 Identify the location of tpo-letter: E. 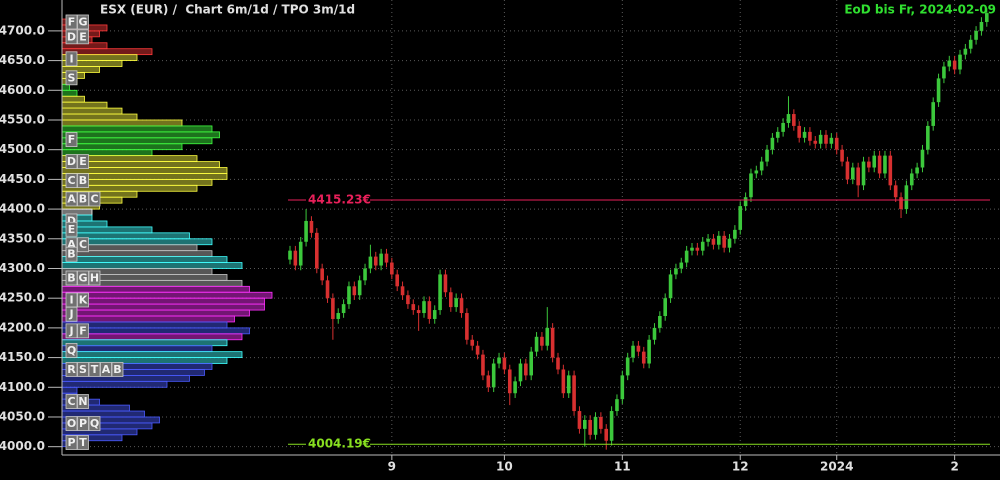
(83, 36).